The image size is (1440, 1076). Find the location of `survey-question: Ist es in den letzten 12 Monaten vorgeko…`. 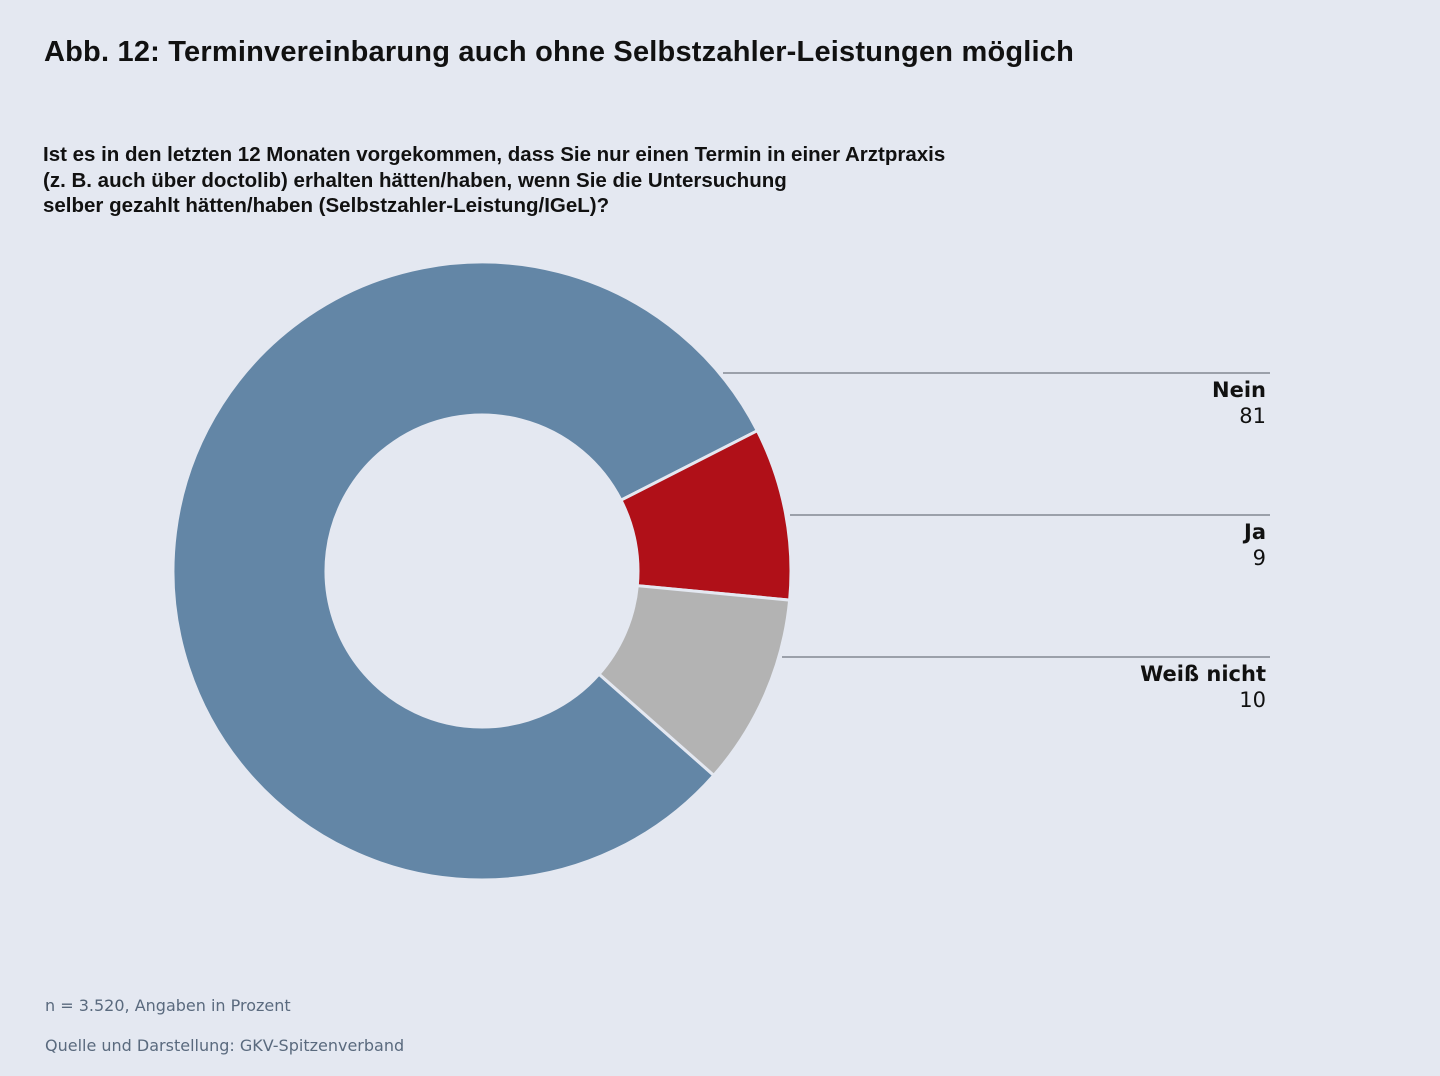

survey-question: Ist es in den letzten 12 Monaten vorgeko… is located at coordinates (494, 180).